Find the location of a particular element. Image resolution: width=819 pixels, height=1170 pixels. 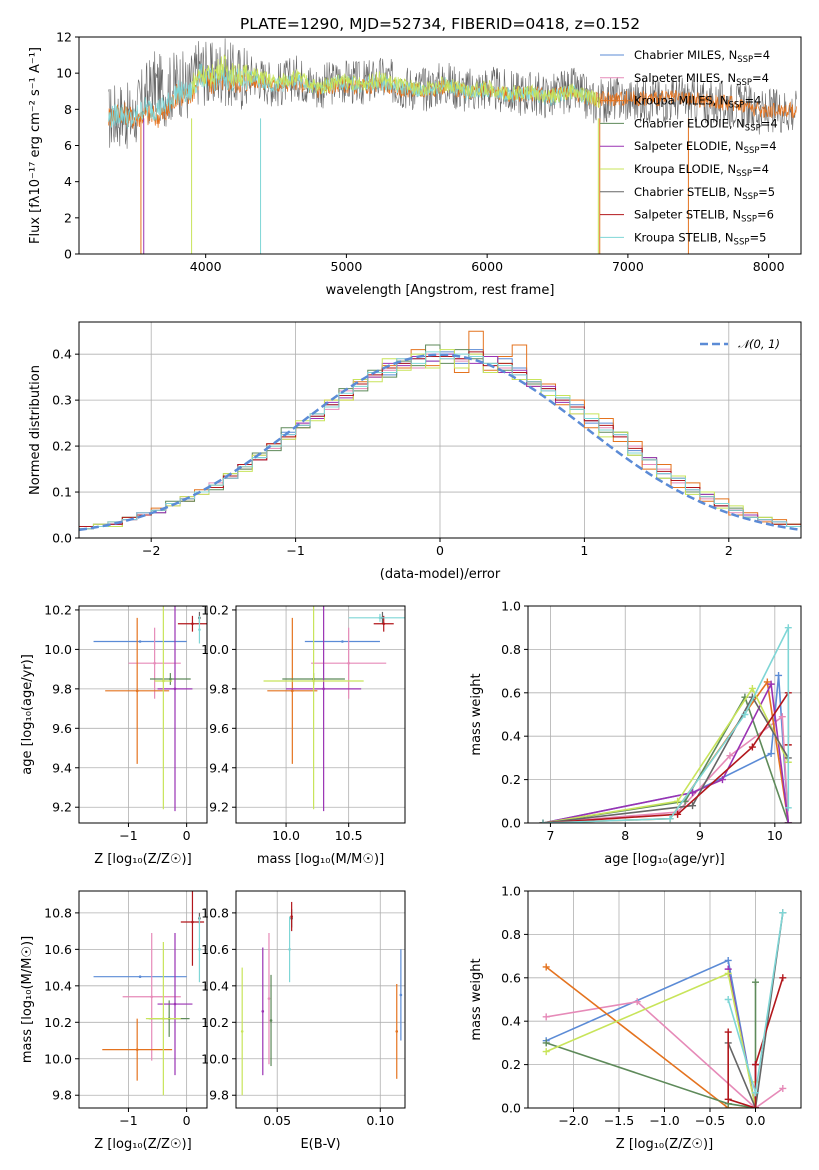

x-tick-label: 2 is located at coordinates (729, 550).